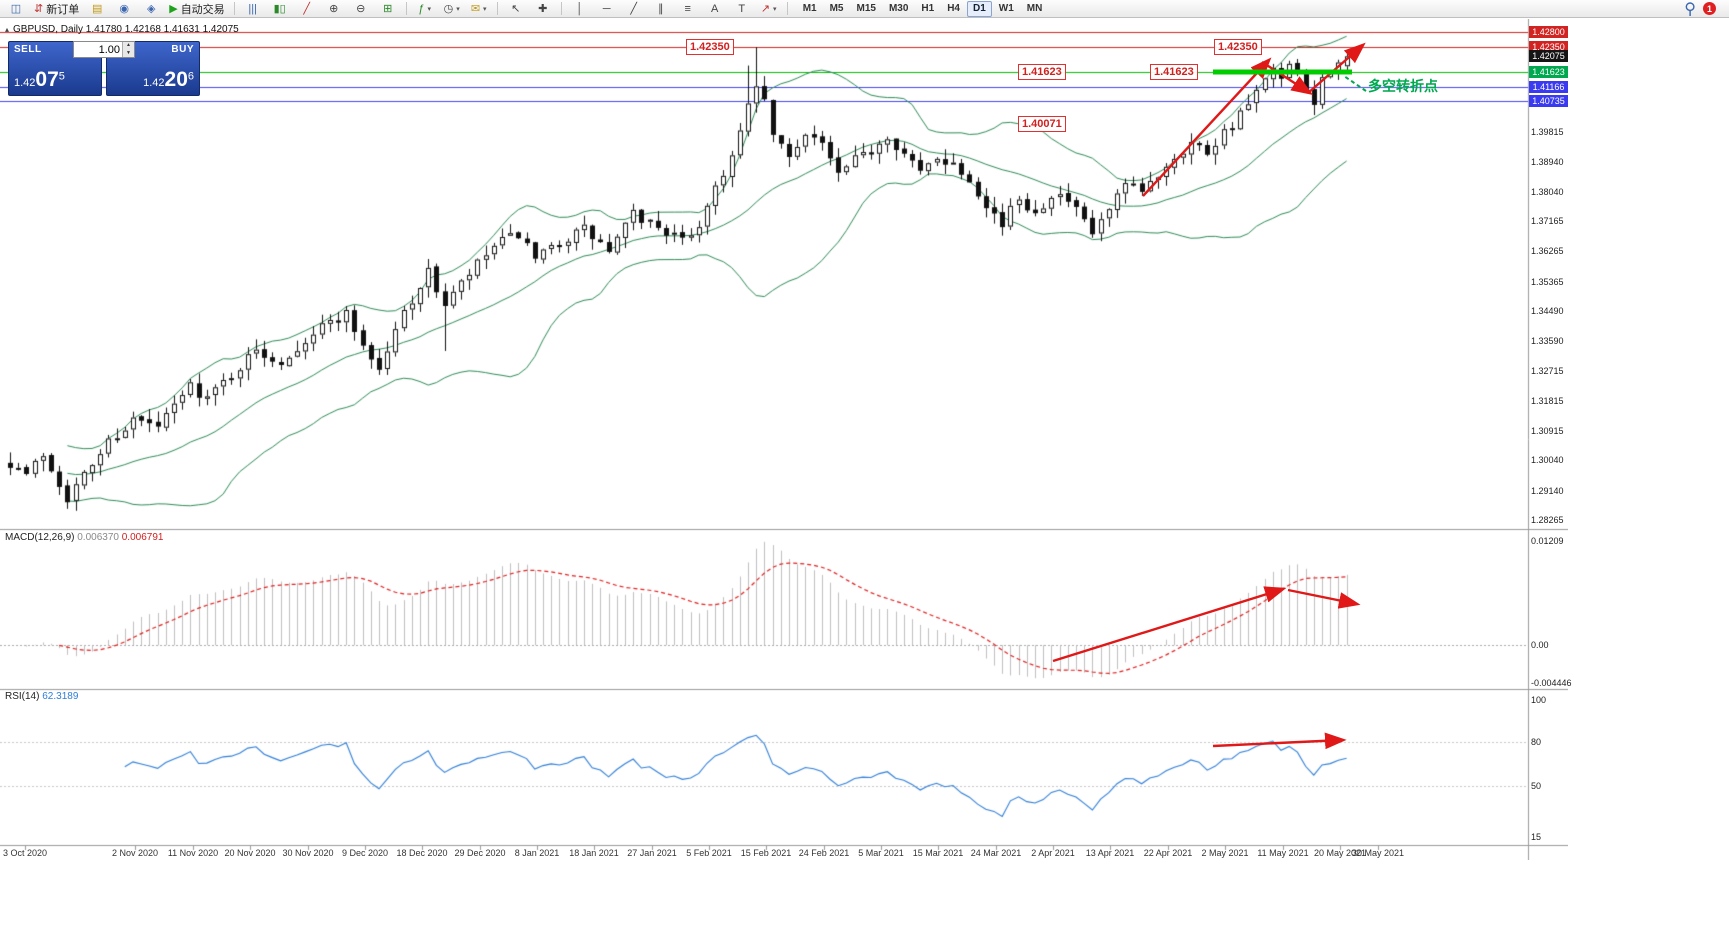 The height and width of the screenshot is (942, 1729). I want to click on price-axis-label: 1.33590, so click(1547, 341).